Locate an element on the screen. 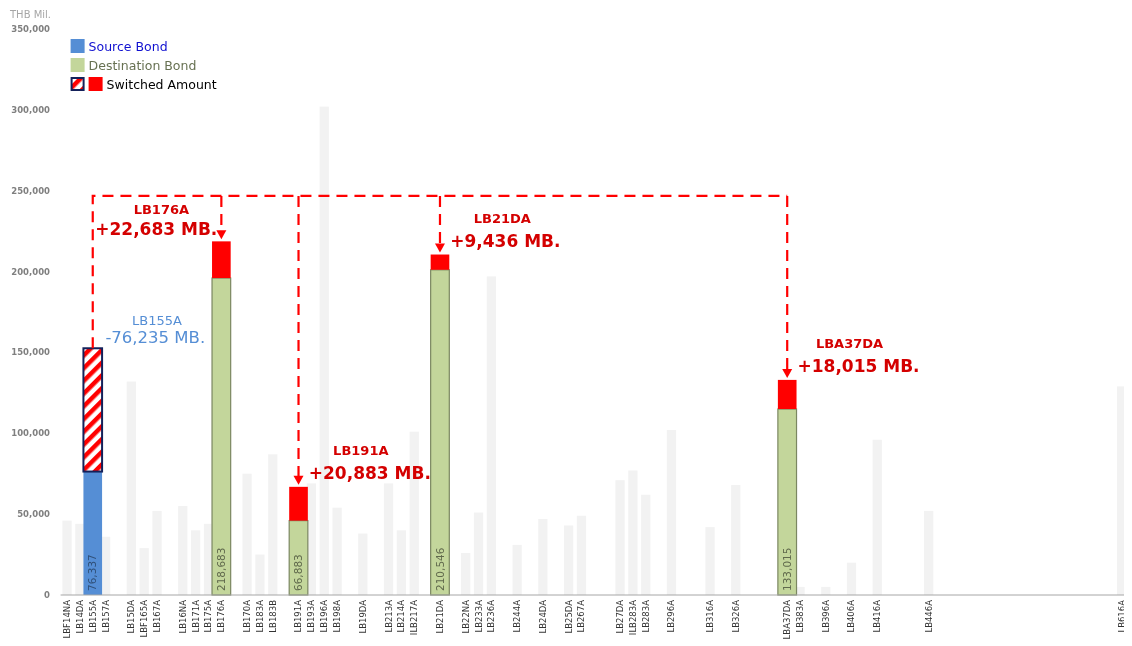 The width and height of the screenshot is (1132, 646). x-tick-label: LB183B is located at coordinates (272, 616).